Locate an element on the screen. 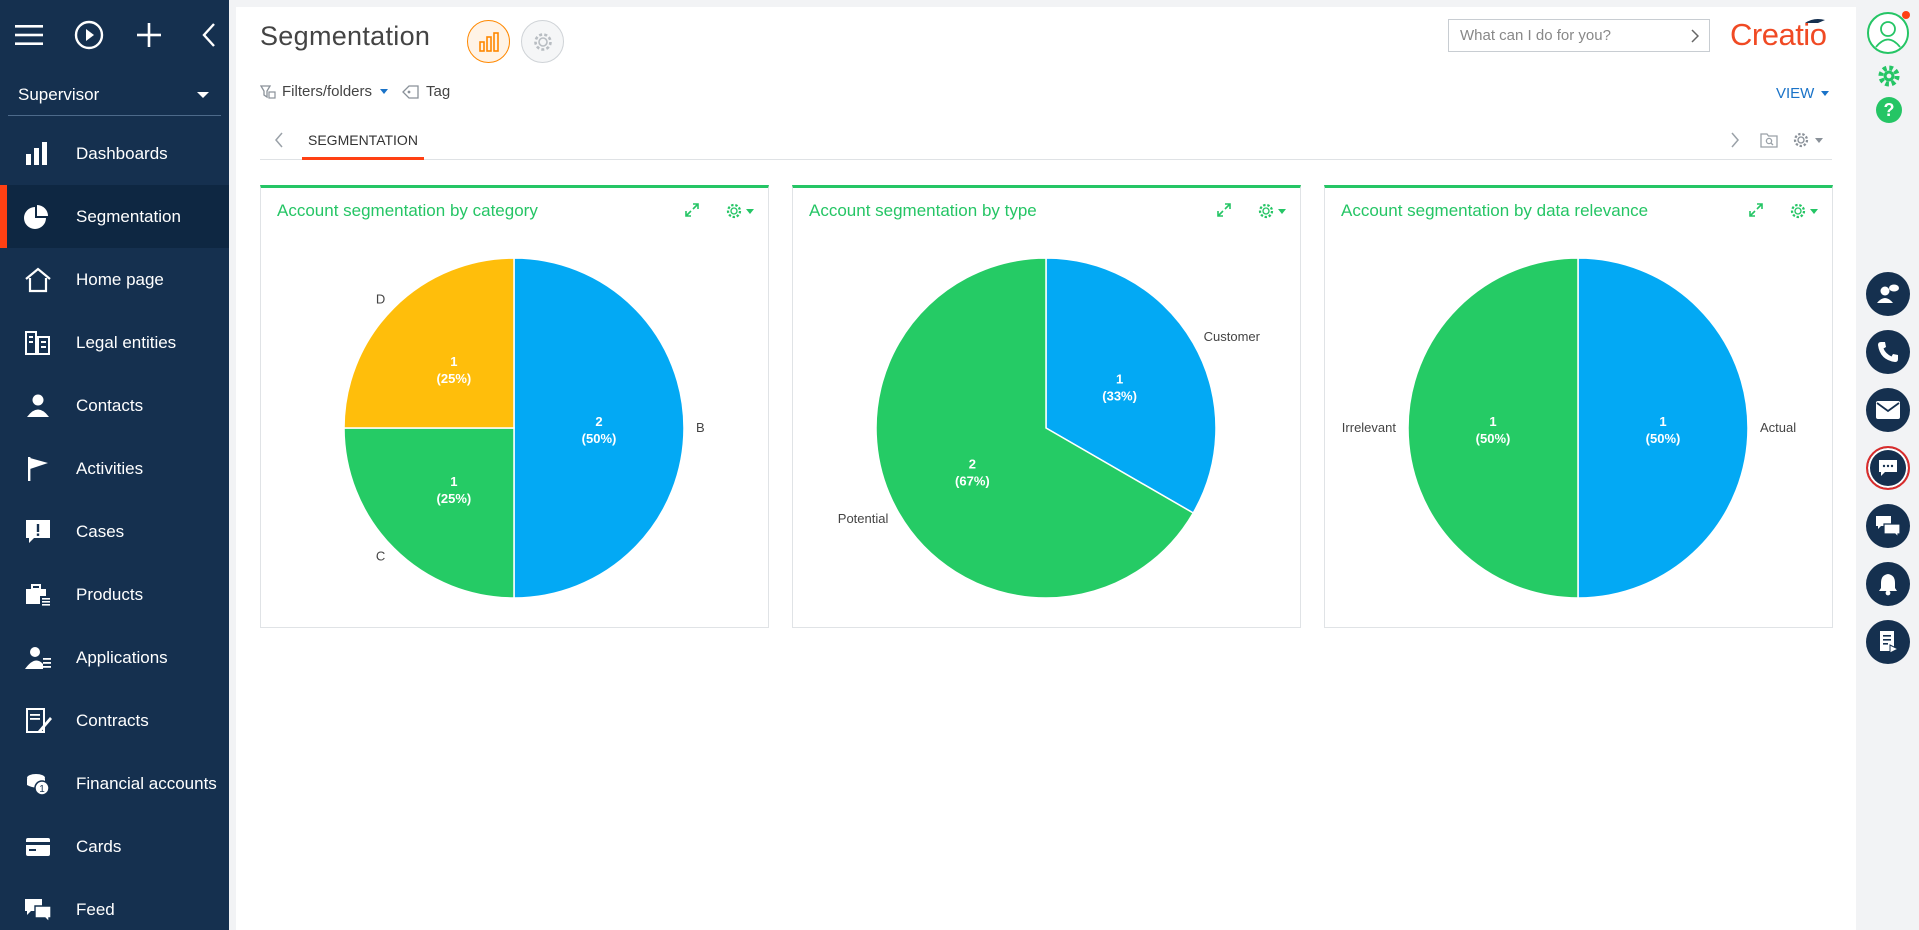  page-title: Segmentation is located at coordinates (345, 36).